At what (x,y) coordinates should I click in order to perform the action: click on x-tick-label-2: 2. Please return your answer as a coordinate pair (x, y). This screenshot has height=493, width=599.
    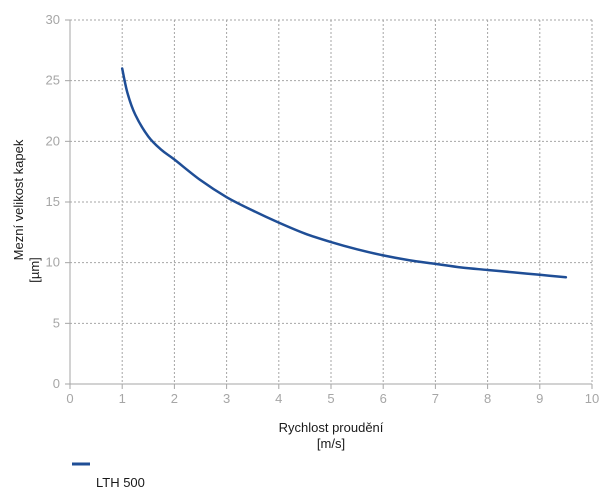
    Looking at the image, I should click on (174, 398).